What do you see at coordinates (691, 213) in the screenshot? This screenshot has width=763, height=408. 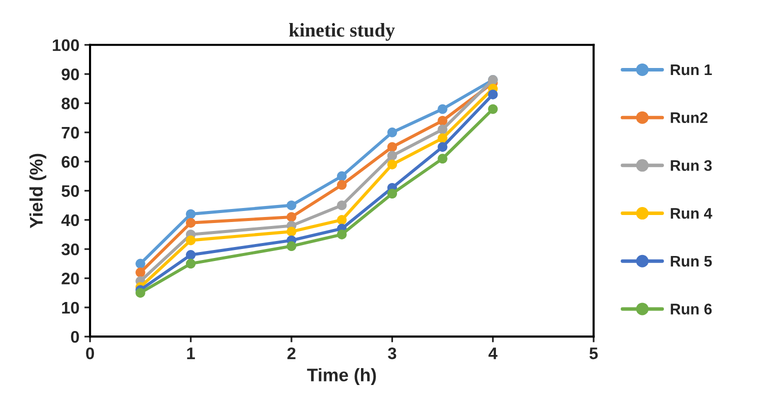 I see `legend-label: Run 4` at bounding box center [691, 213].